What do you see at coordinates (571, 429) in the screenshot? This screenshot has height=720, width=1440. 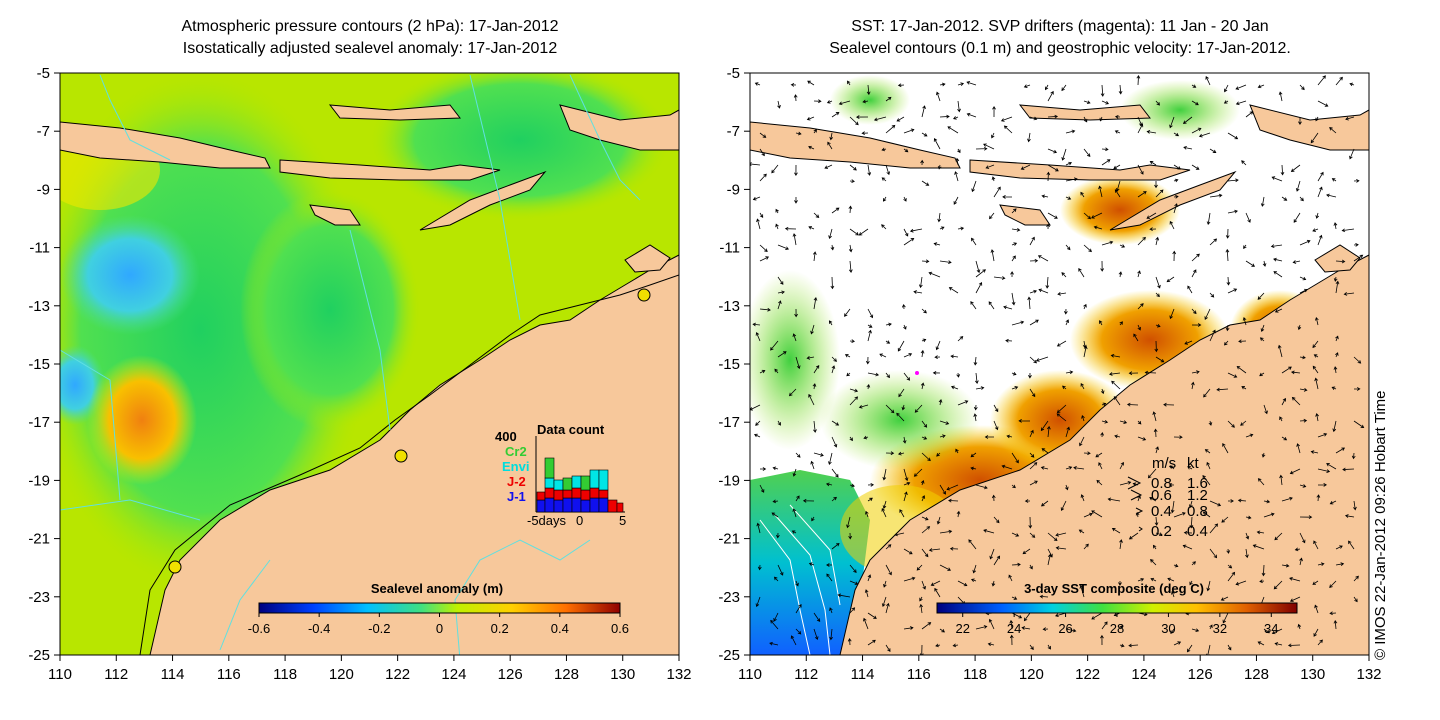 I see `data-count-title: Data count` at bounding box center [571, 429].